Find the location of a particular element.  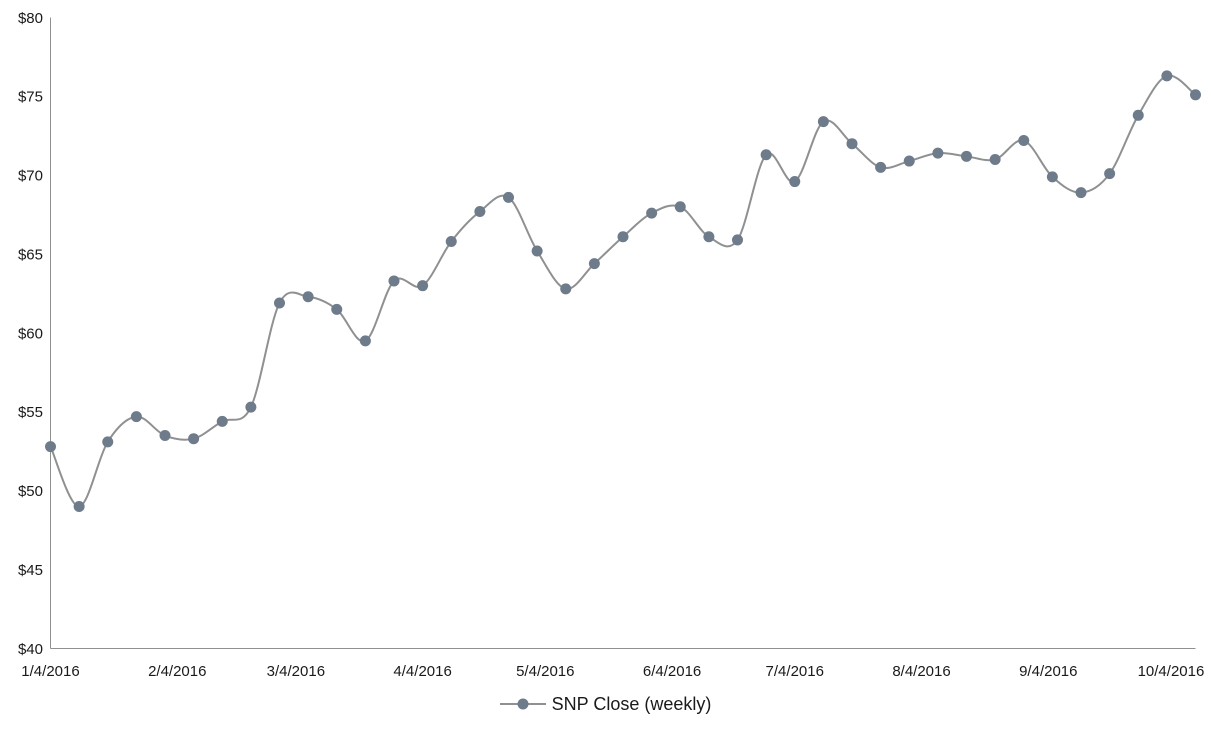

x-tick-label: 10/4/2016 is located at coordinates (1171, 671).